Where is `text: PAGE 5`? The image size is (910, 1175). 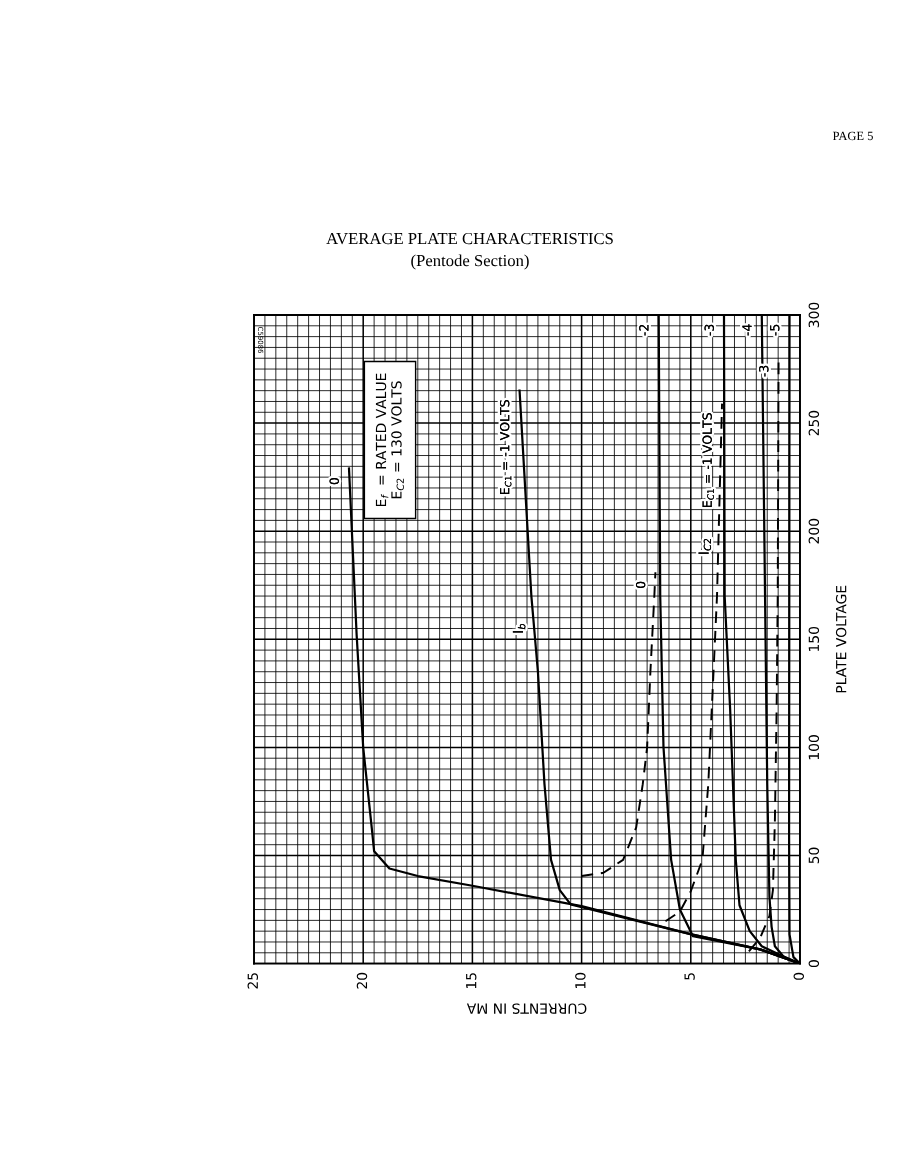 text: PAGE 5 is located at coordinates (852, 136).